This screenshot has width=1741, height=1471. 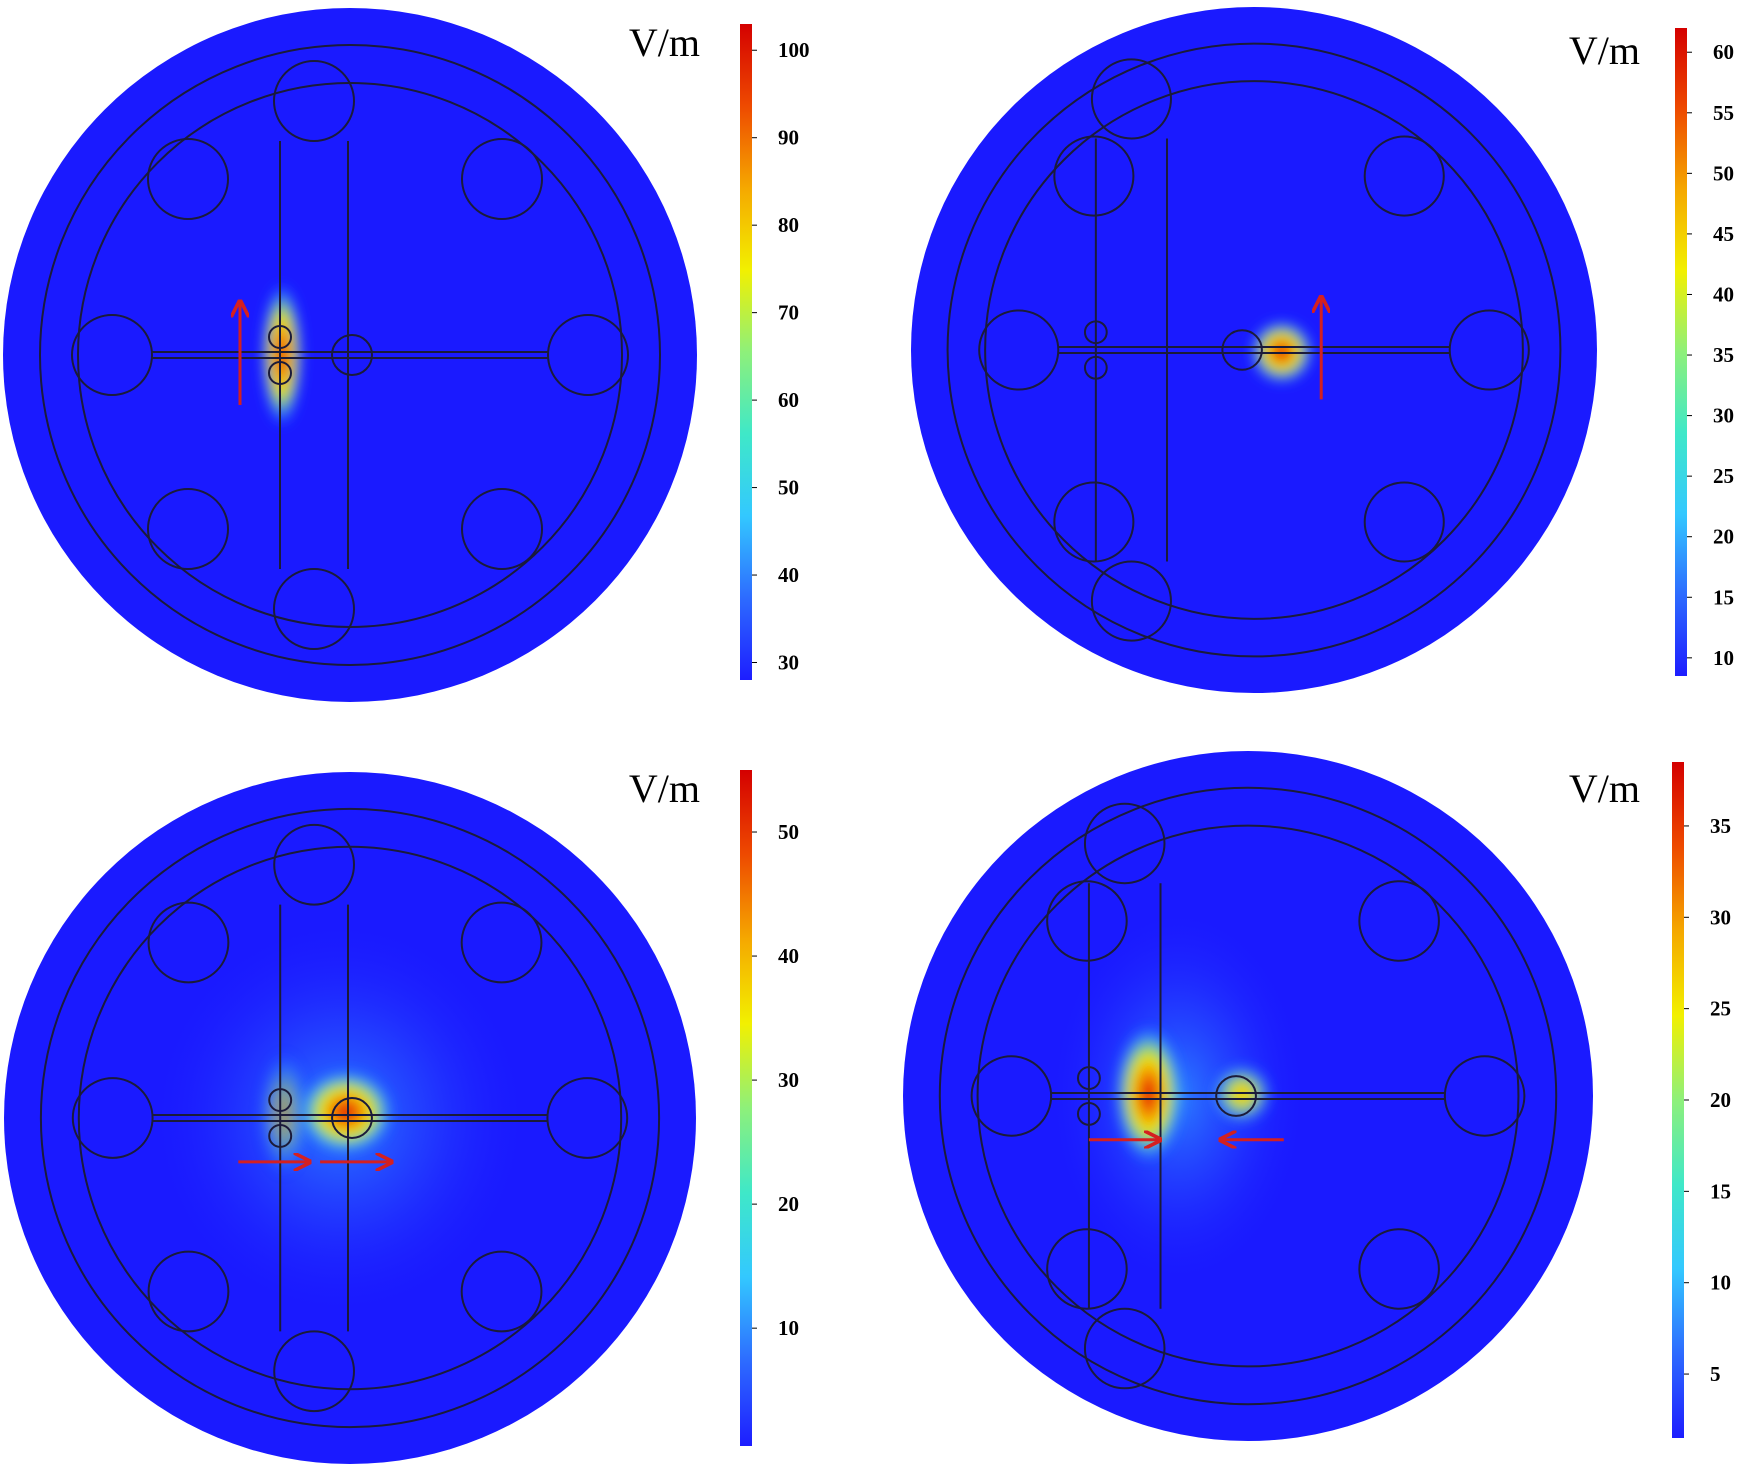 I want to click on colorbar: 10 15 20 25 30 35 40 45 50 55 60, so click(x=1704, y=352).